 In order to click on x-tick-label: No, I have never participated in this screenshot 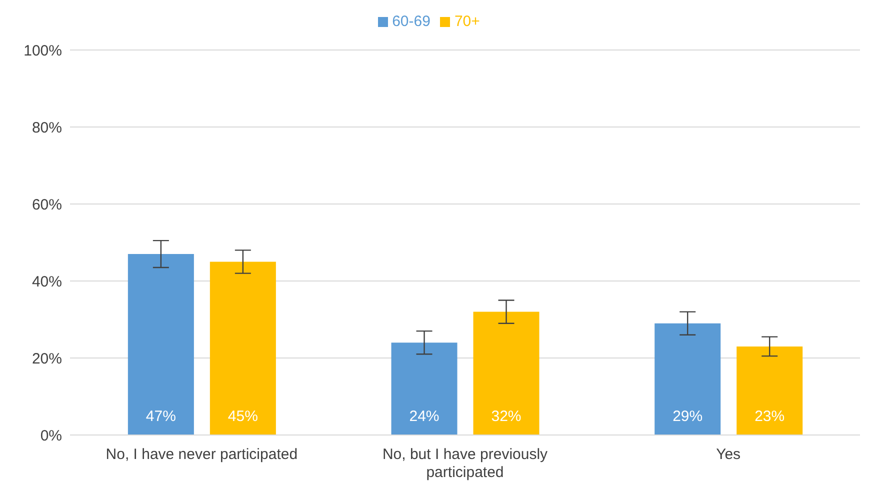, I will do `click(202, 454)`.